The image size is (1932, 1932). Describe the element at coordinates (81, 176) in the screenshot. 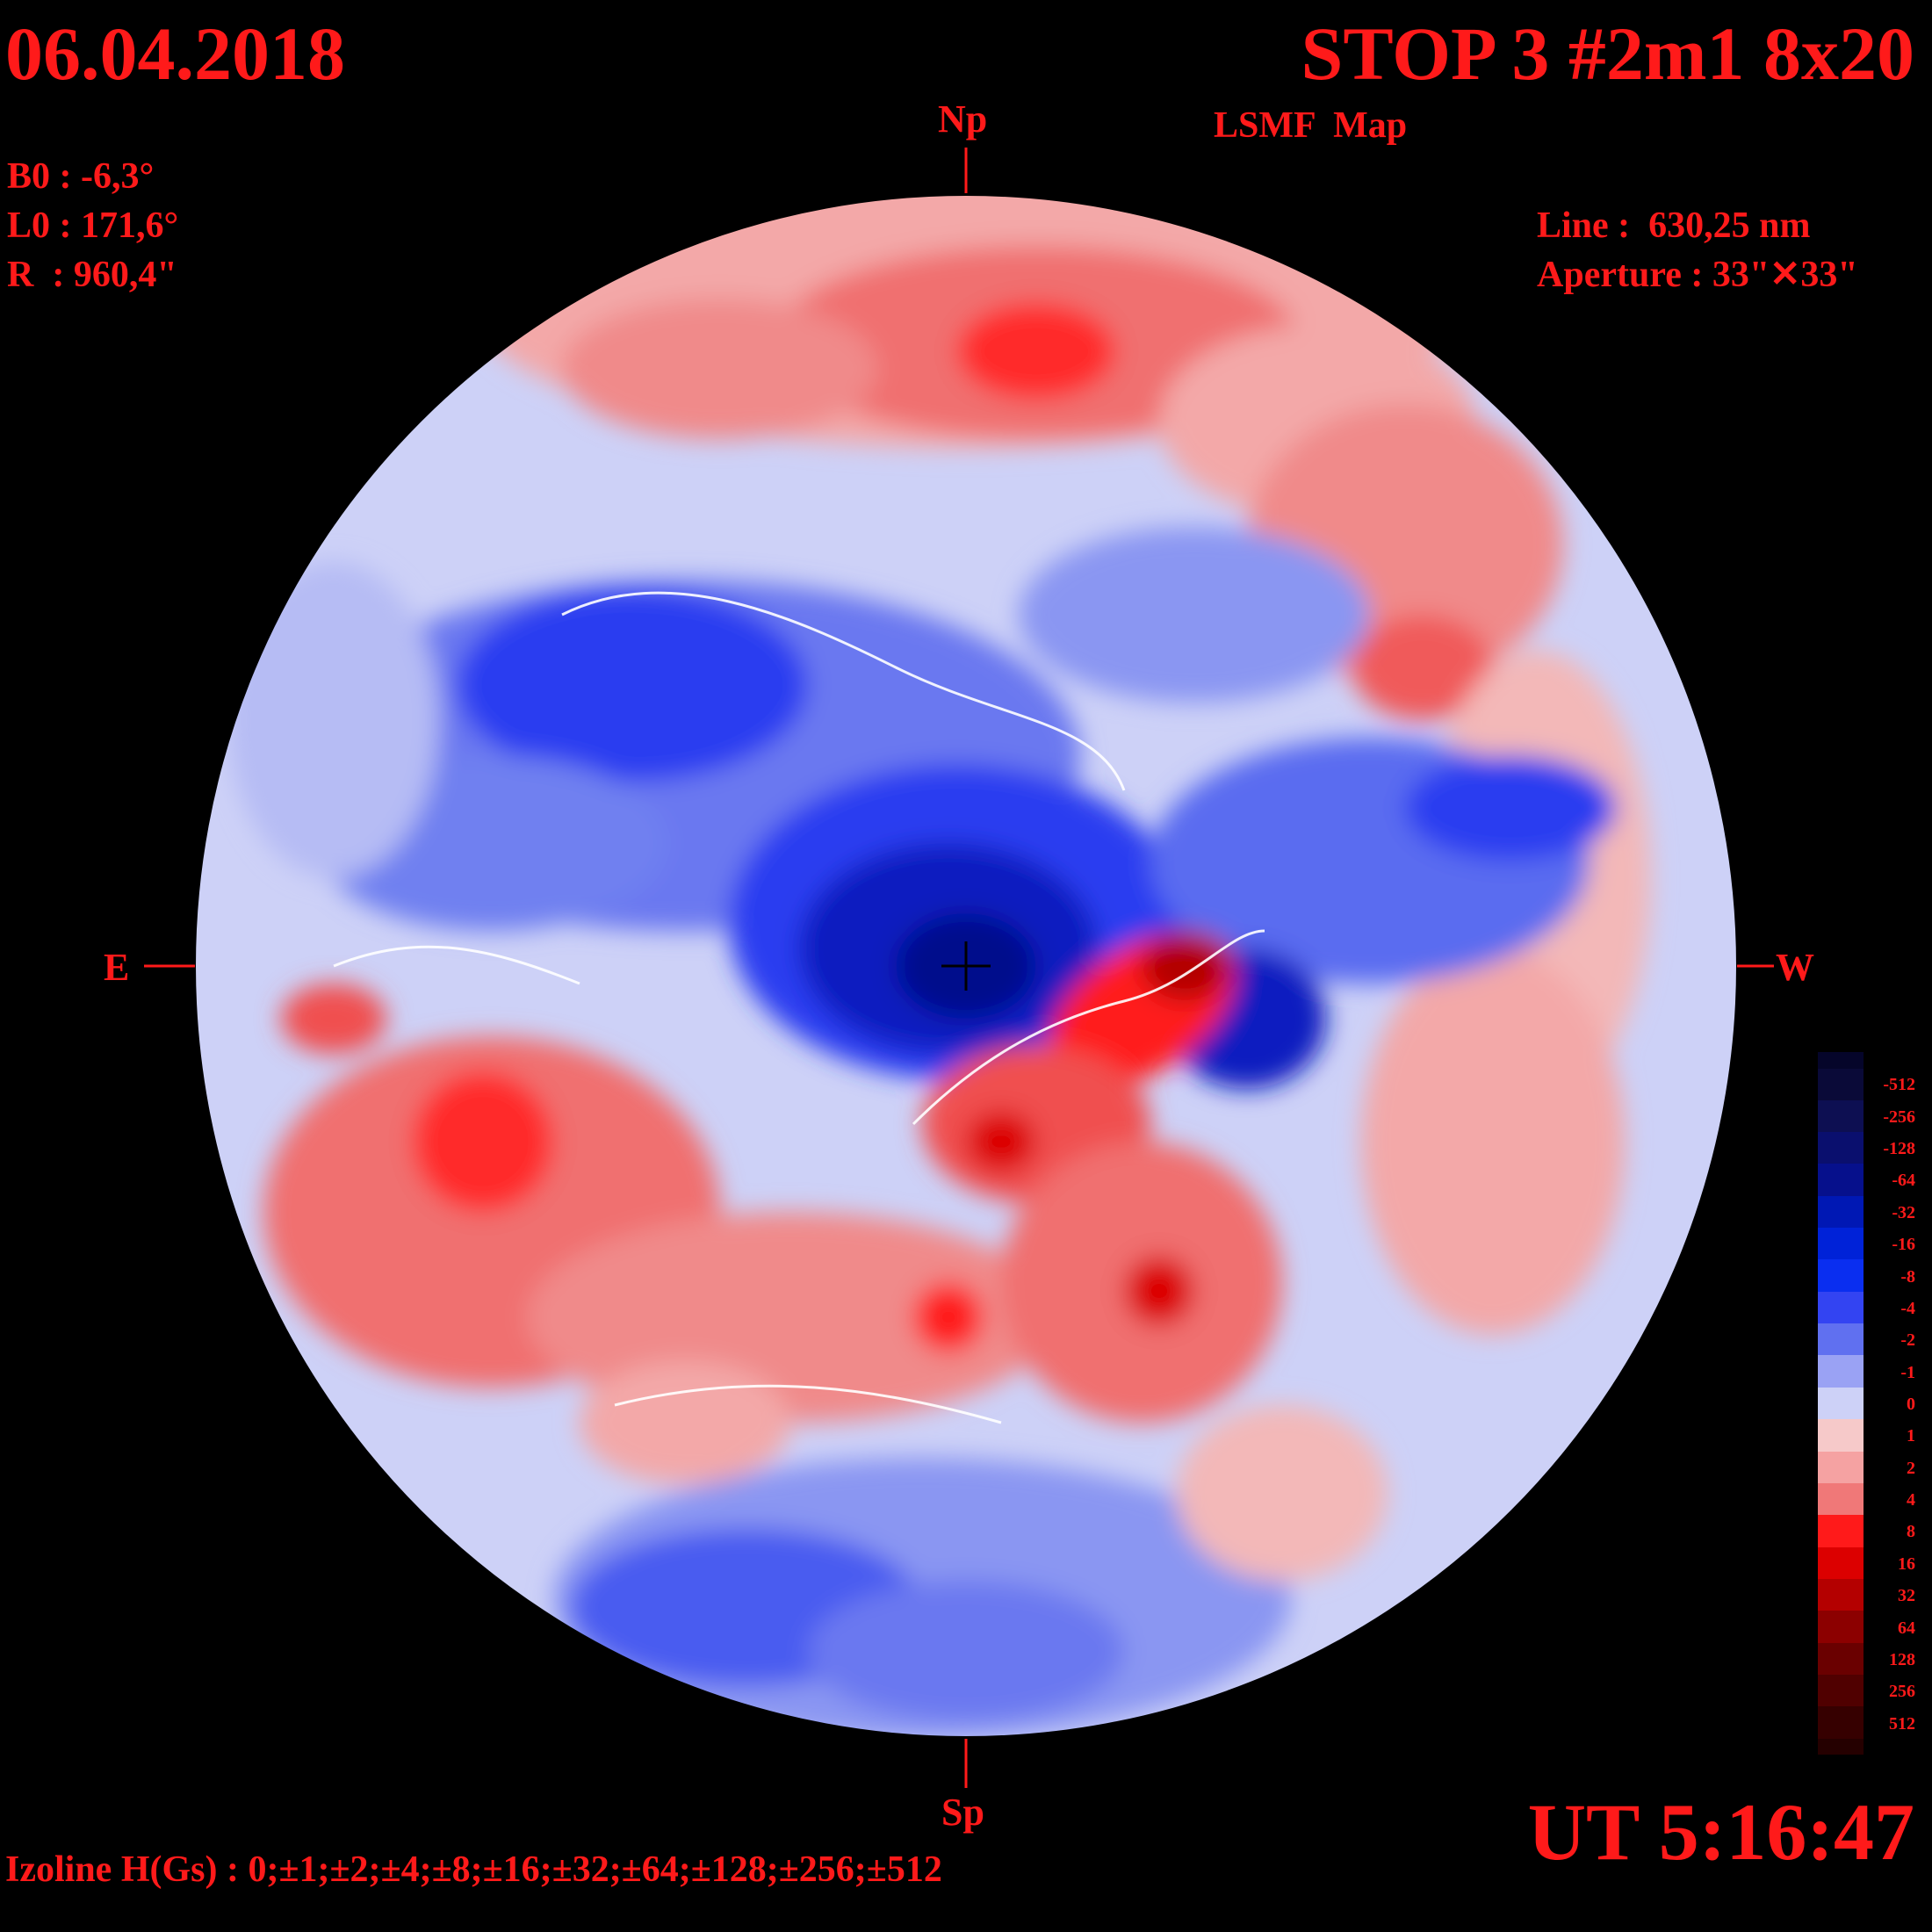

I see `b0-value: B0 : -6,3°` at that location.